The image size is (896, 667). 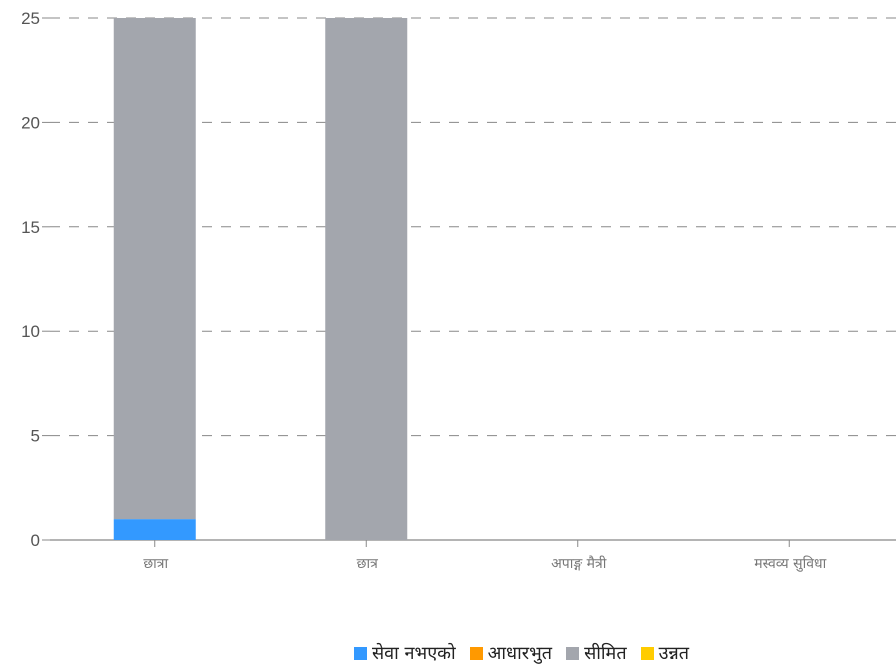 I want to click on legend-label: आधारभुत, so click(x=520, y=653).